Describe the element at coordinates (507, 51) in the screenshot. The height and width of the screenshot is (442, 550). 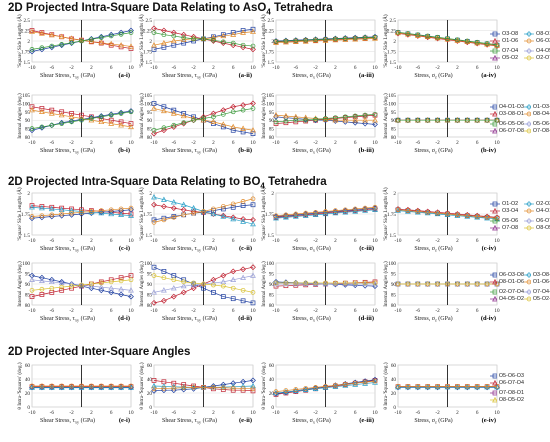
I see `legend-item: O7-O4` at that location.